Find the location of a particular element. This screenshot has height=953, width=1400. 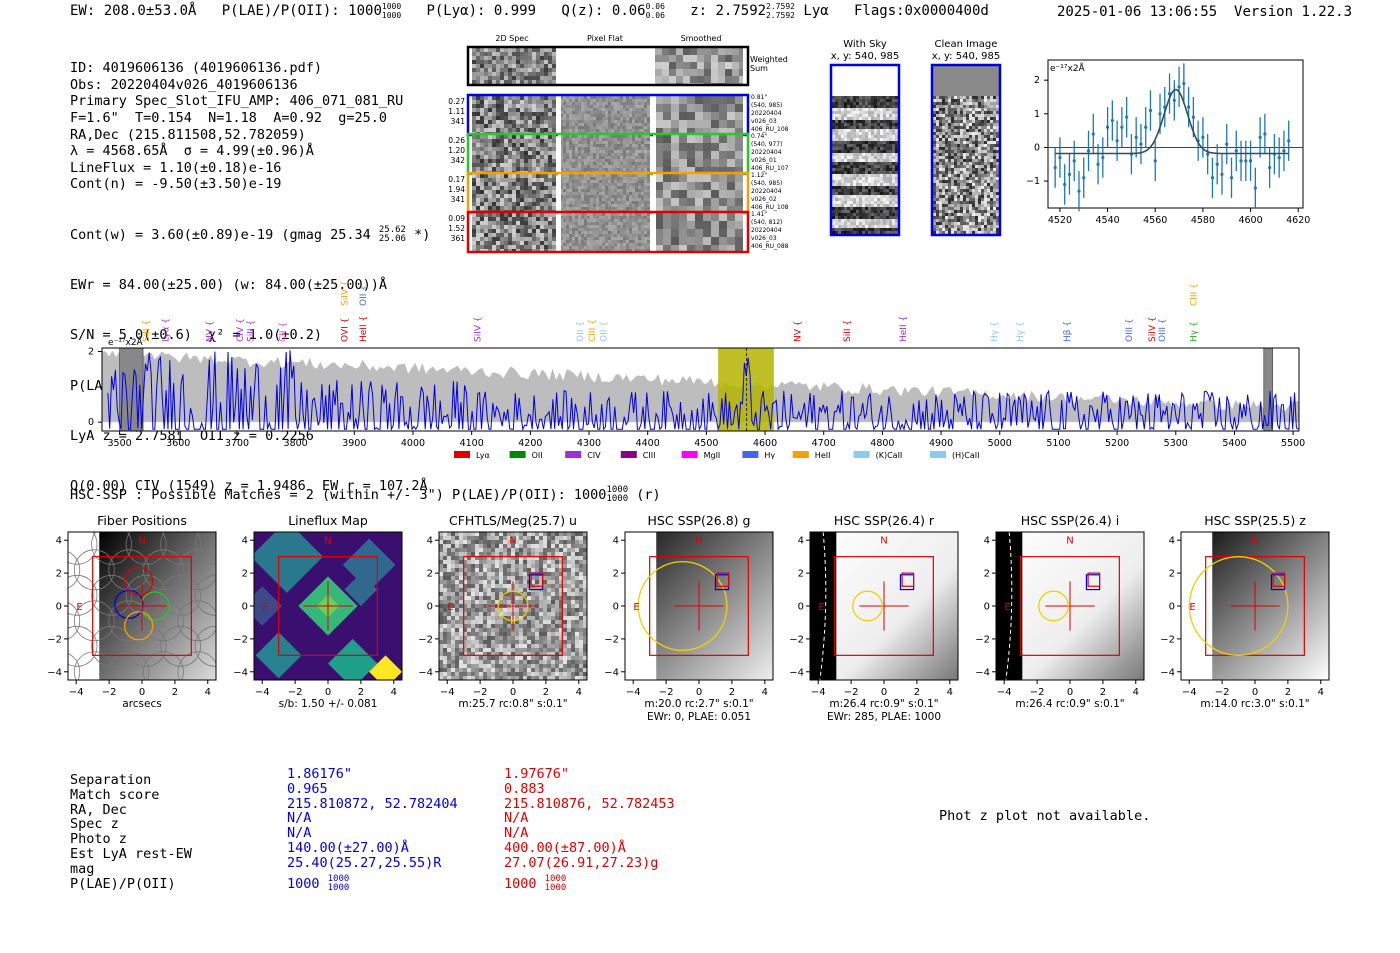

cutout-left-label: 1.20 is located at coordinates (456, 150).